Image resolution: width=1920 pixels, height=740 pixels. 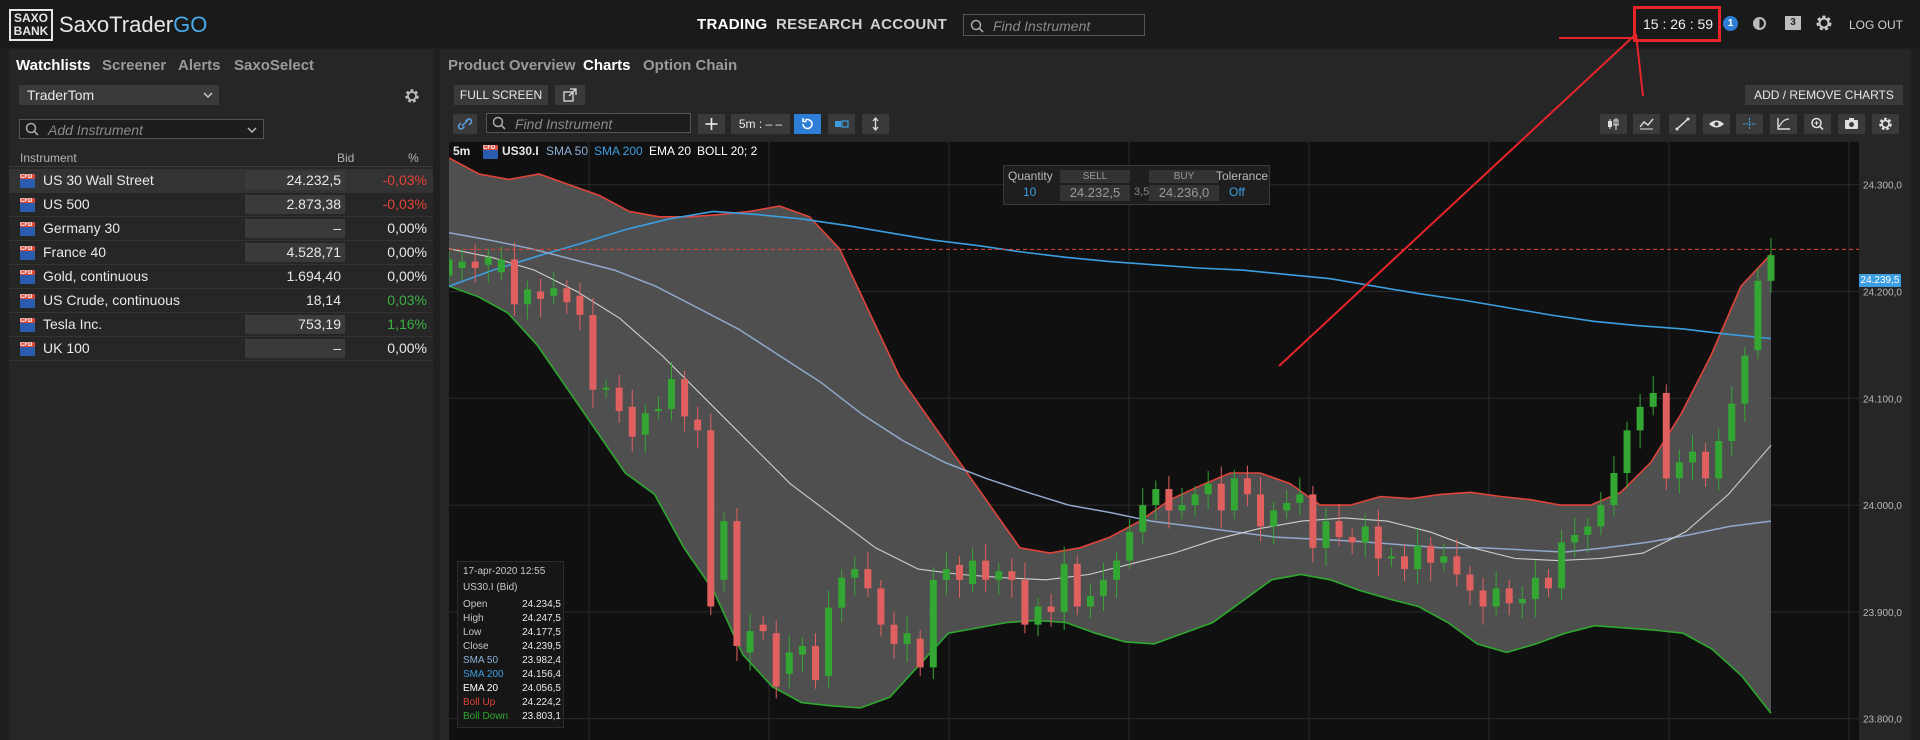 I want to click on saxo-logo: SAXO BANK, so click(x=31, y=25).